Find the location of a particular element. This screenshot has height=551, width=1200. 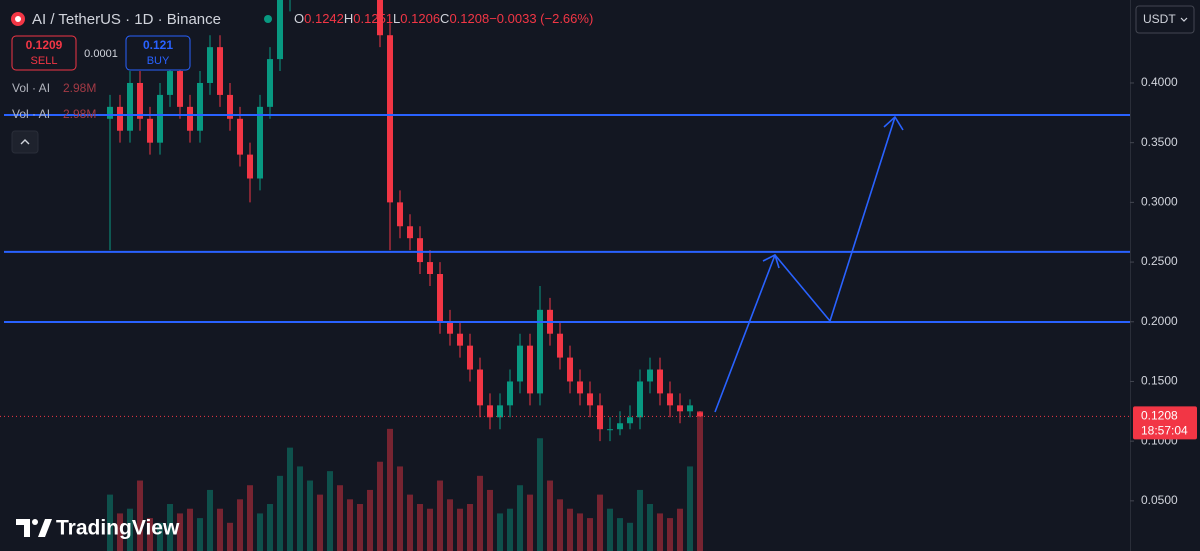

buy-box is located at coordinates (158, 53).